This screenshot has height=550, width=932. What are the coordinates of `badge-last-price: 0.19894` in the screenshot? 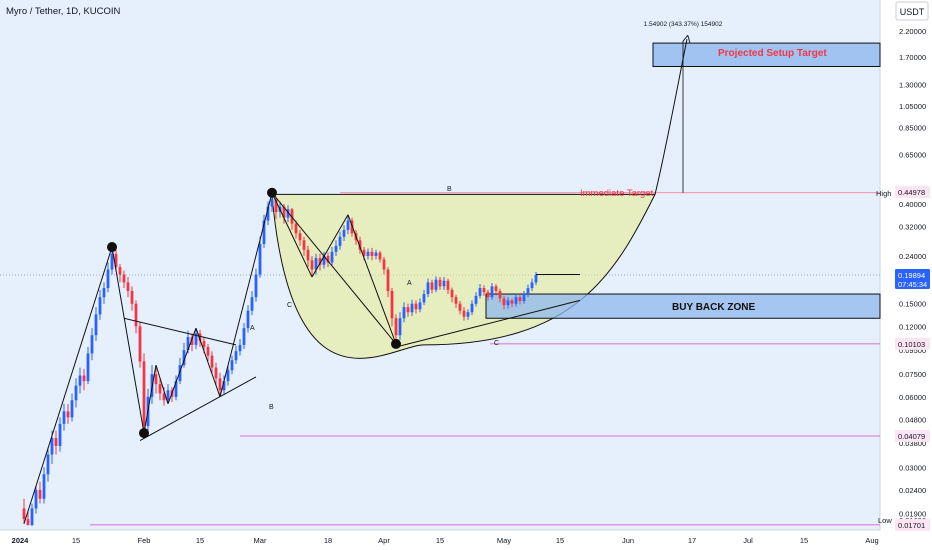 It's located at (912, 279).